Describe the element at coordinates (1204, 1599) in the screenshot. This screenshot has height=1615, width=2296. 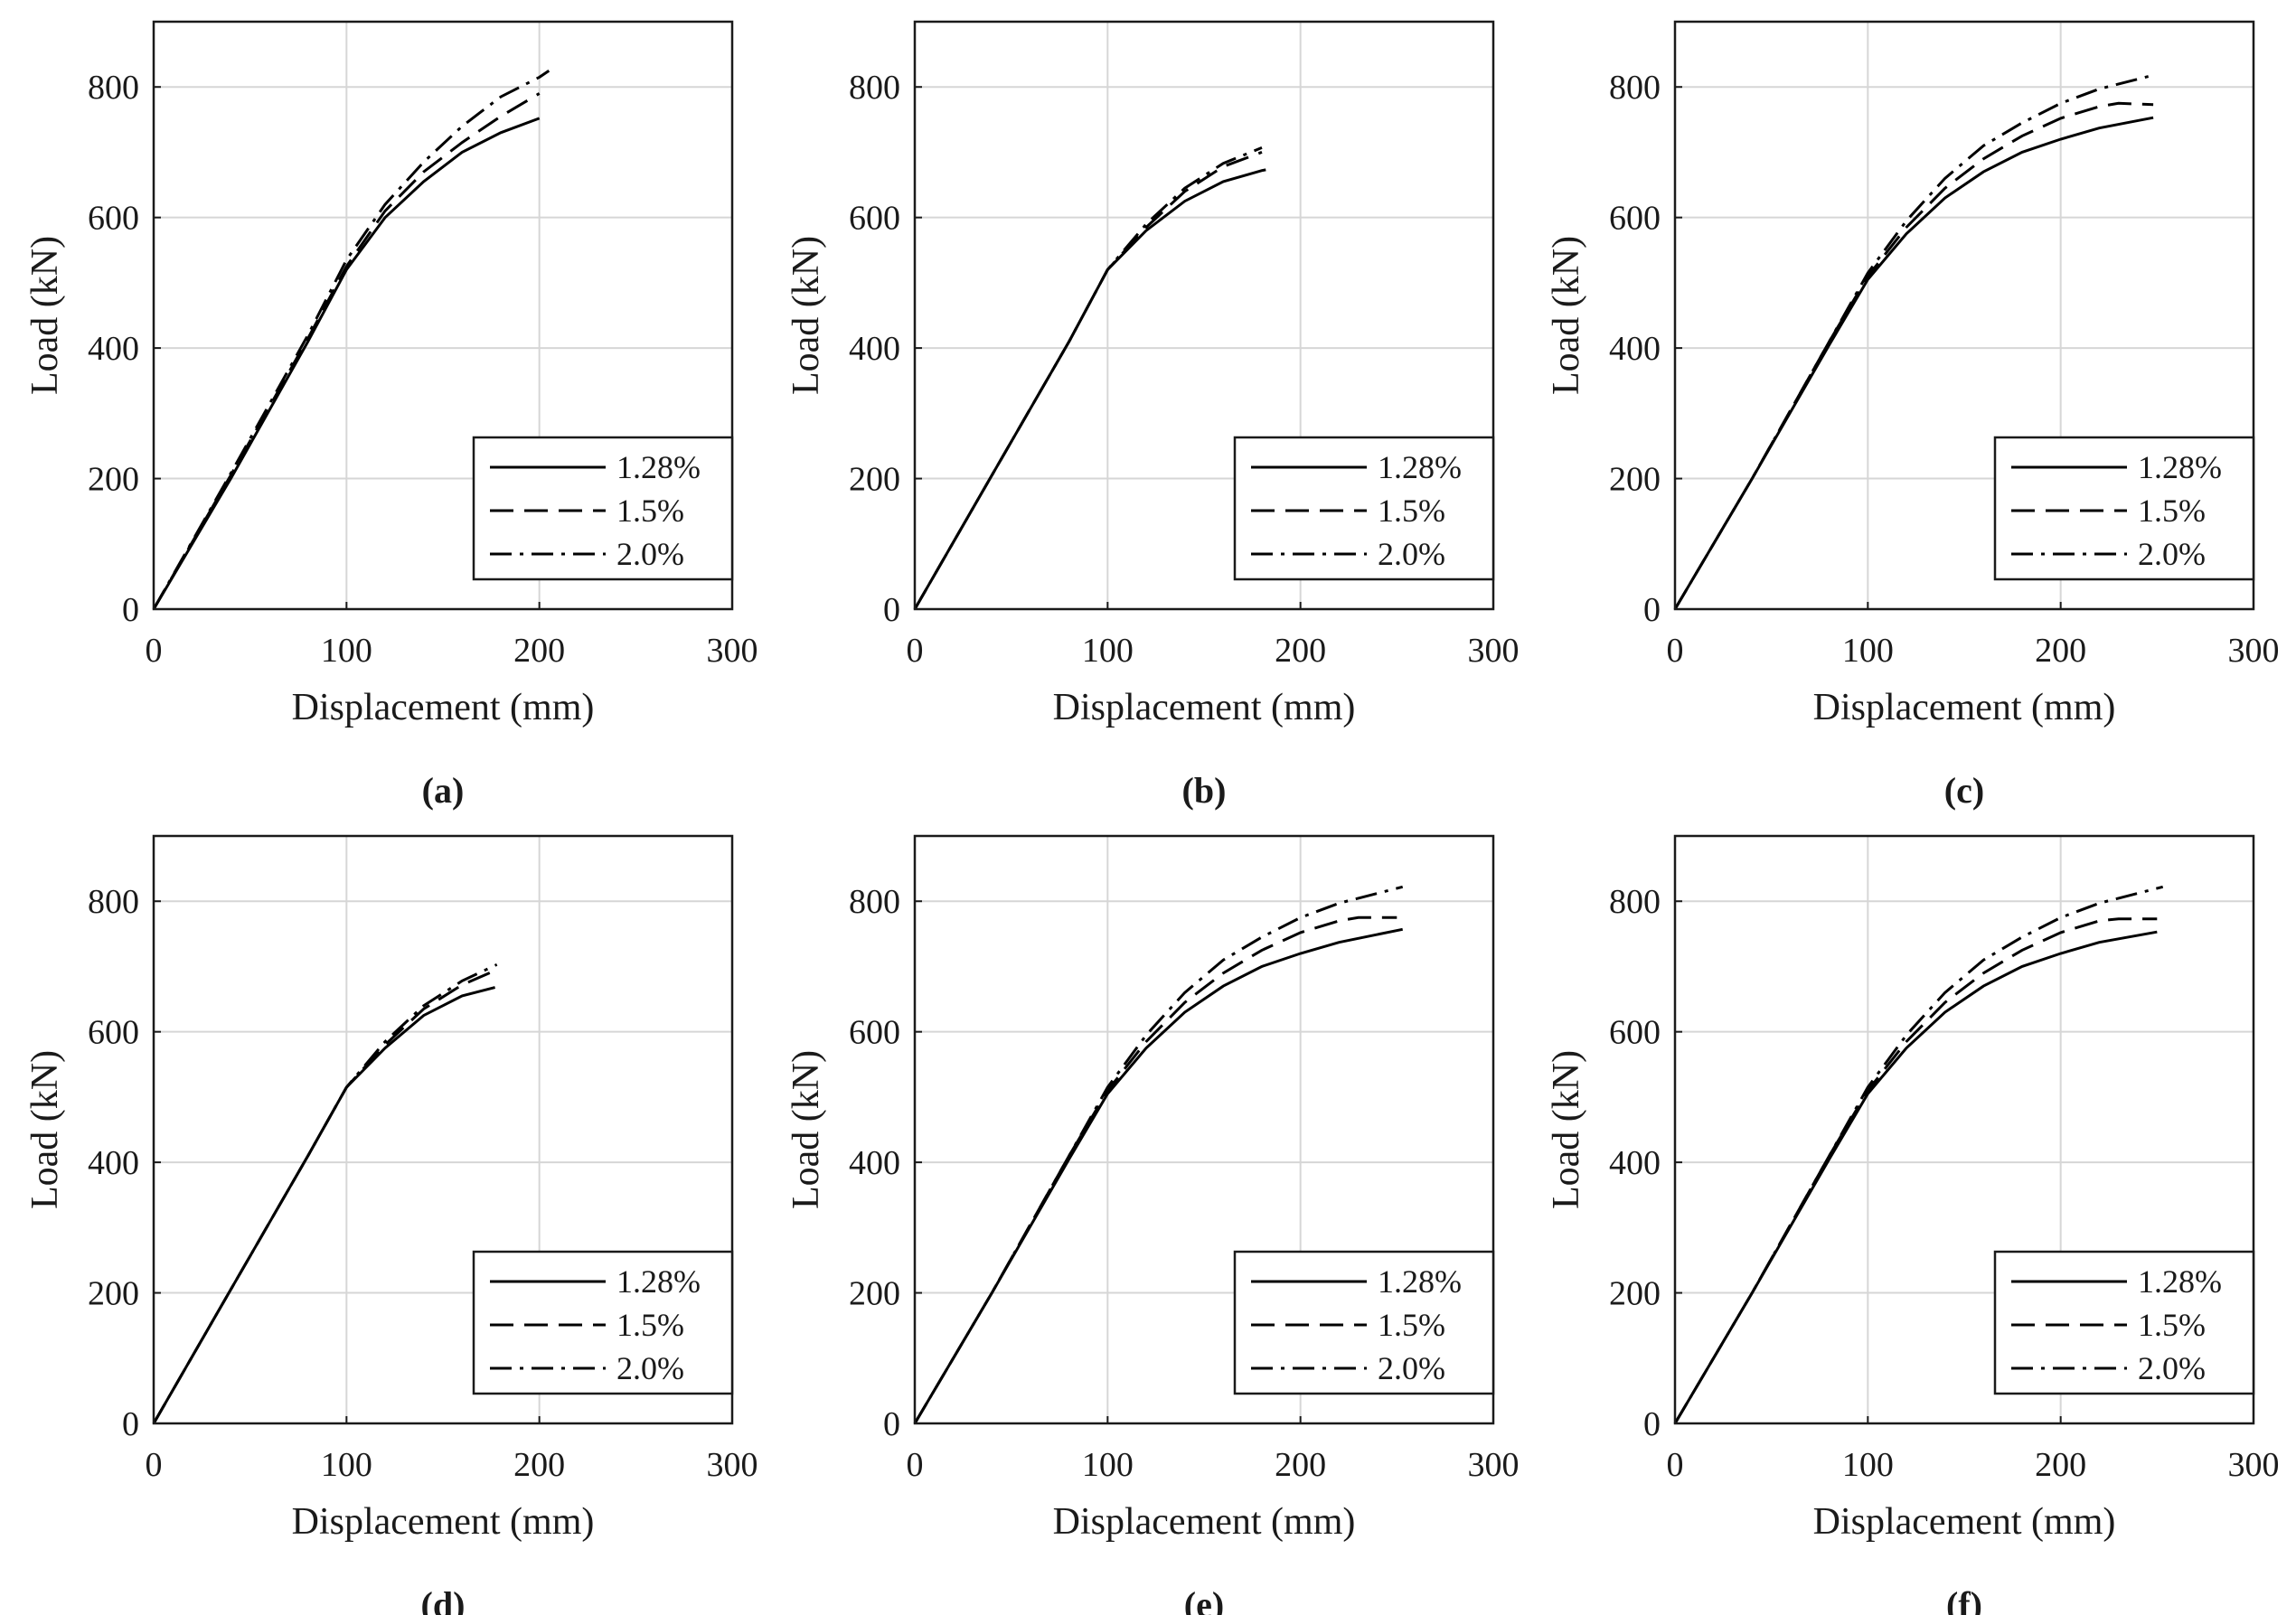
I see `panel-label: (e)` at that location.